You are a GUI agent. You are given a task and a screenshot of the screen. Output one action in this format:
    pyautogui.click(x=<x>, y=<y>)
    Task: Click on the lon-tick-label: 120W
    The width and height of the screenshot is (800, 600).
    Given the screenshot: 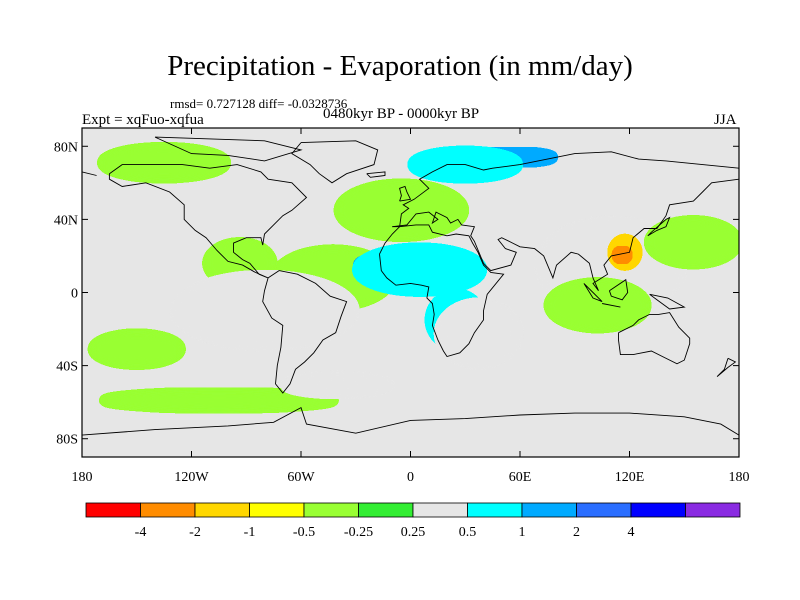 What is the action you would take?
    pyautogui.click(x=191, y=477)
    